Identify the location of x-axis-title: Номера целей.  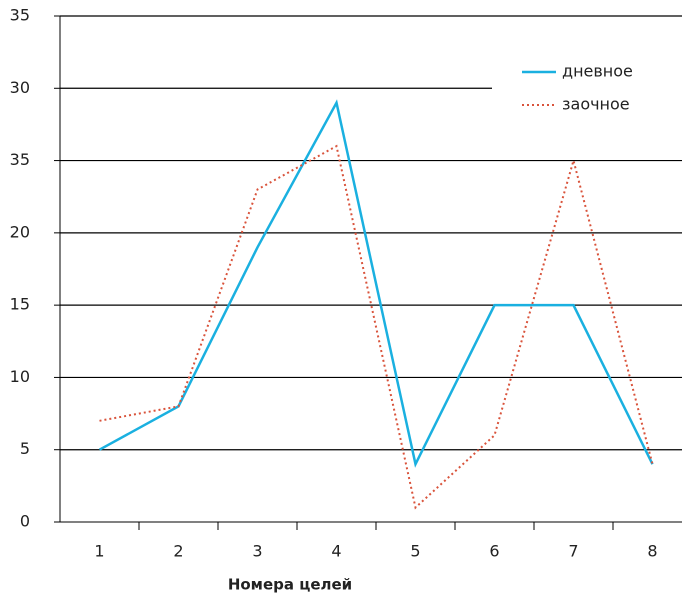
(290, 585).